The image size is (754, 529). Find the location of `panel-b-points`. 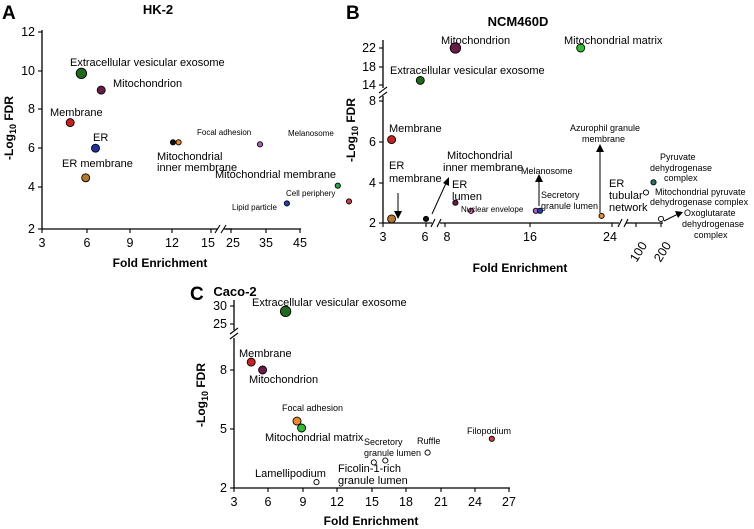

panel-b-points is located at coordinates (526, 133).